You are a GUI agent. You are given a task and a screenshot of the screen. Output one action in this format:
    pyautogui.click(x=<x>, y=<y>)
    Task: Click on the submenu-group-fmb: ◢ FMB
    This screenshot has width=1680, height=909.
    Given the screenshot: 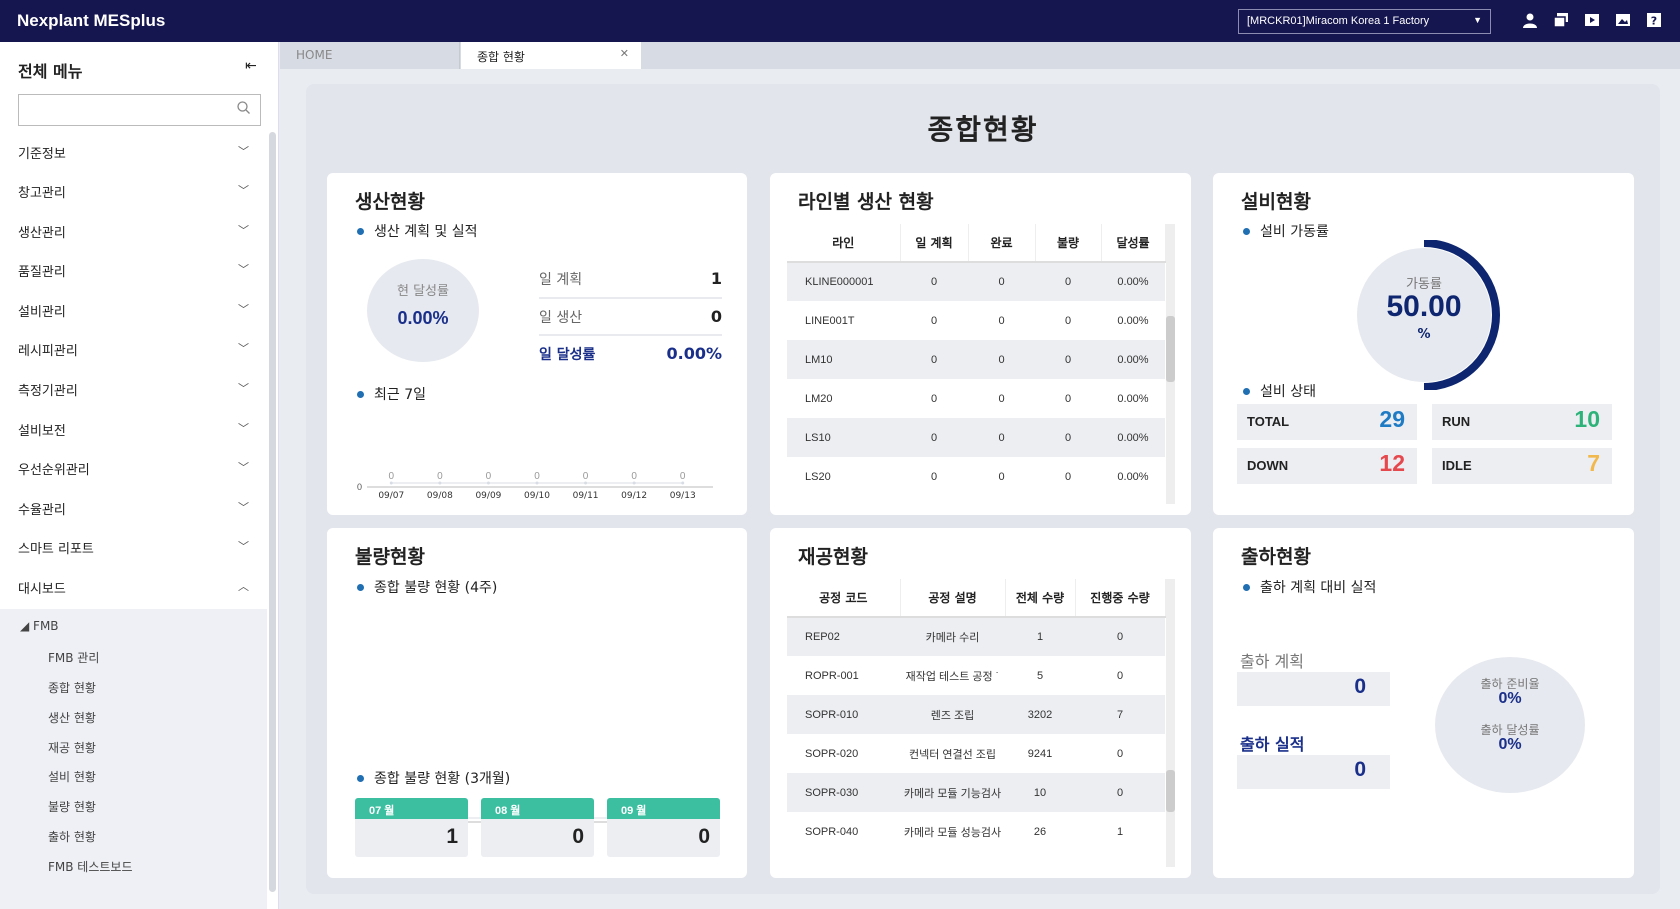 What is the action you would take?
    pyautogui.click(x=39, y=626)
    